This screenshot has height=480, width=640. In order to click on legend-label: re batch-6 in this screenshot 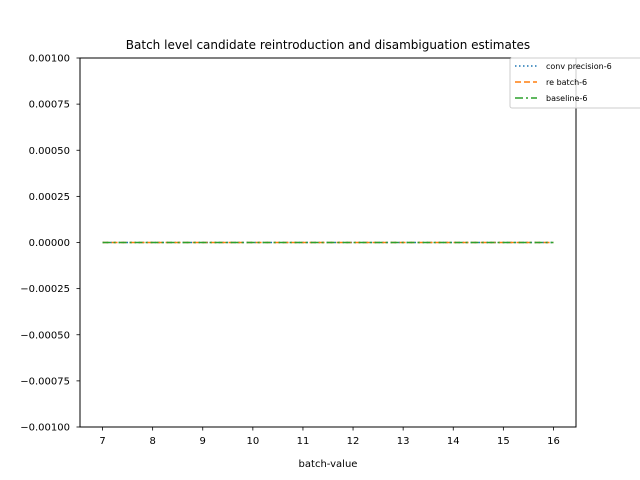, I will do `click(566, 82)`.